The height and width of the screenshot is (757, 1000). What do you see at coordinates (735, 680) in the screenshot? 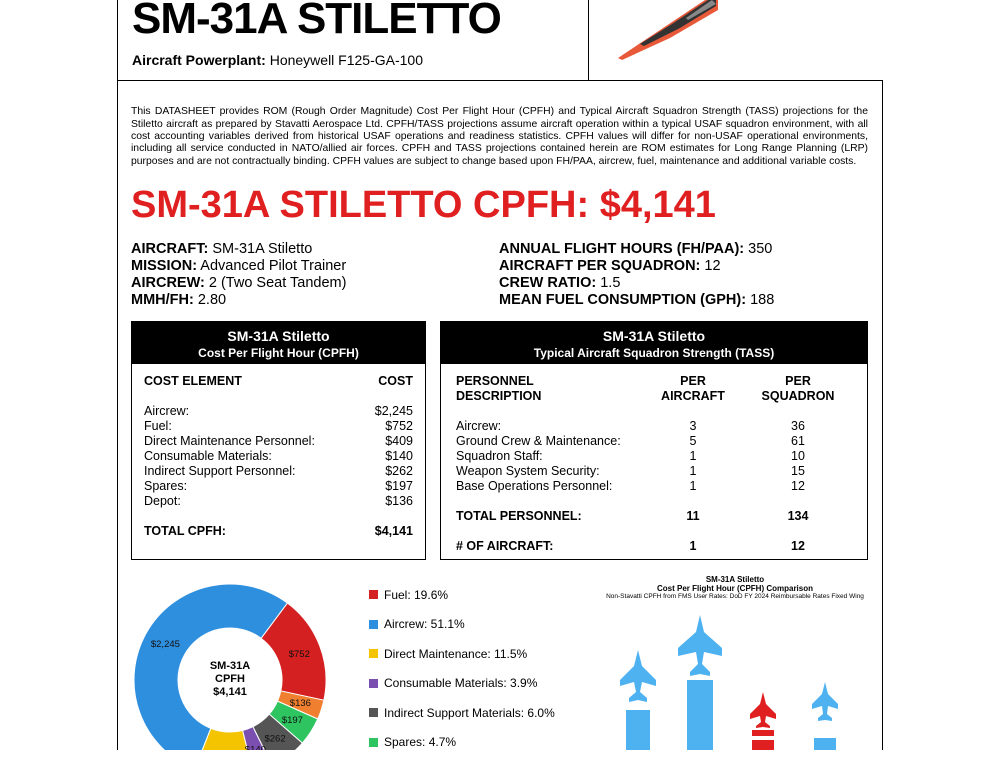
I see `cpfh-comparison-chart` at bounding box center [735, 680].